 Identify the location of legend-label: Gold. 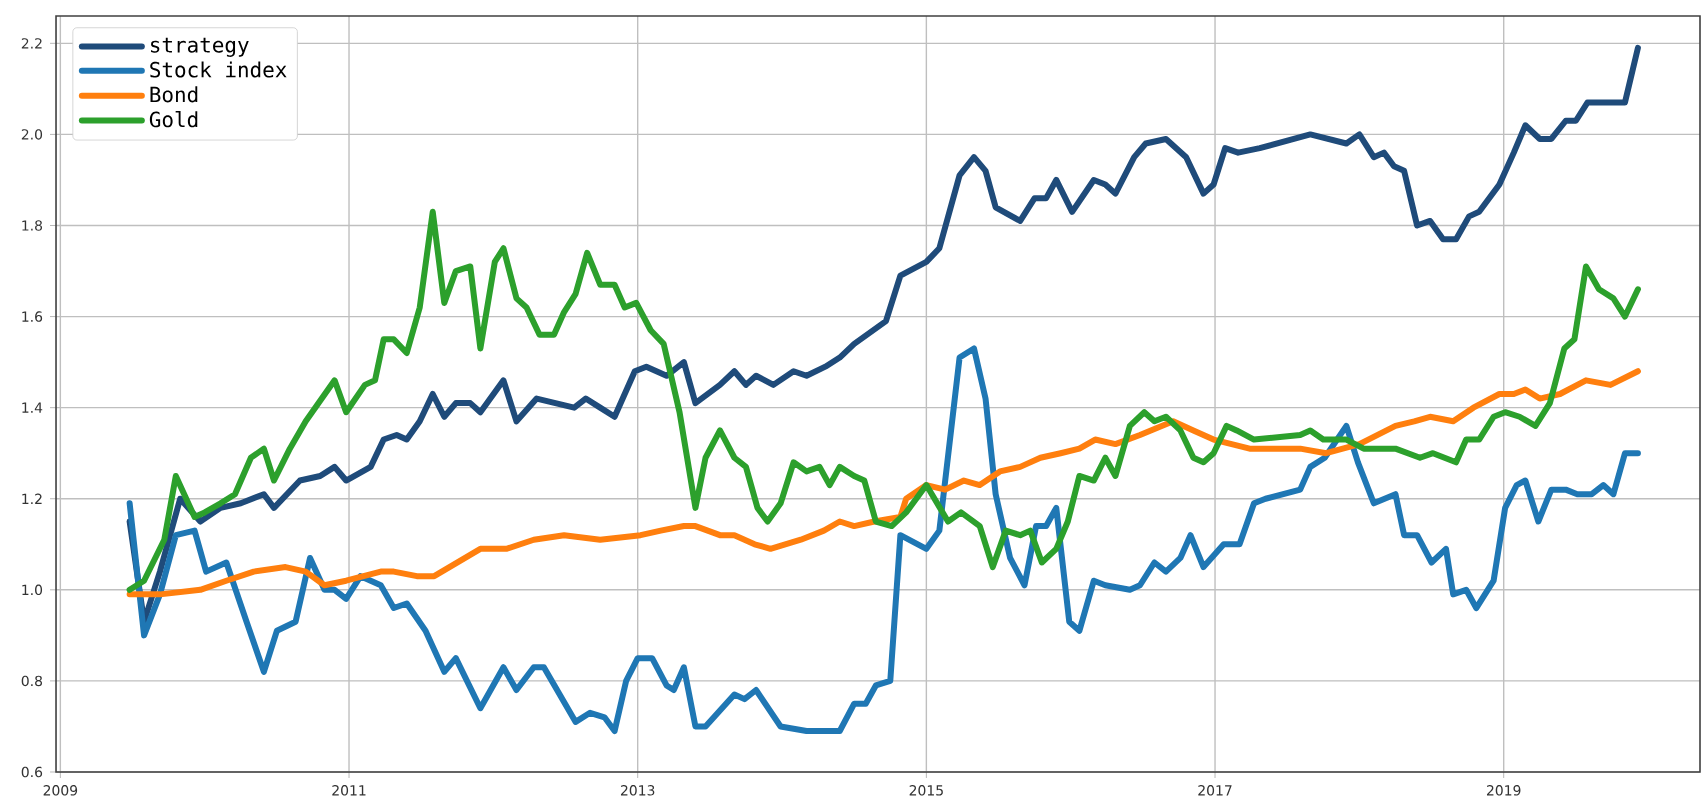
(173, 119).